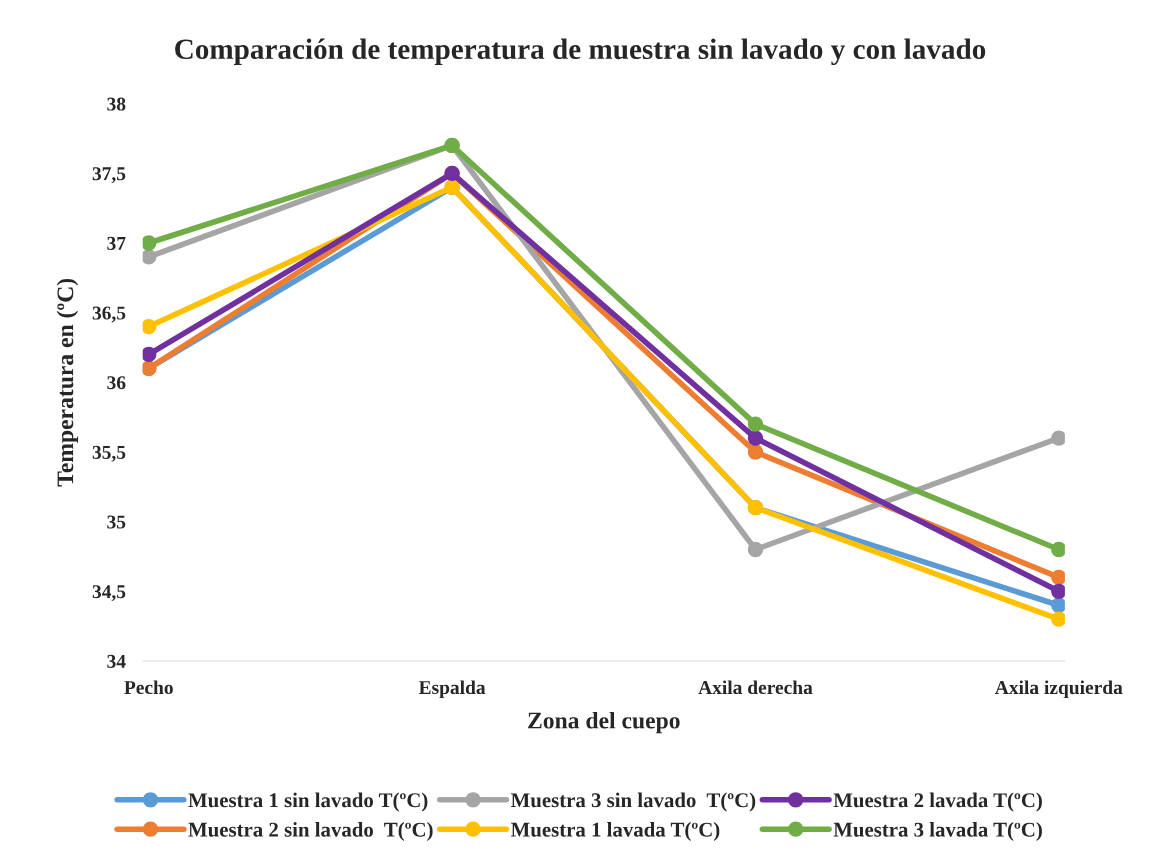  Describe the element at coordinates (615, 831) in the screenshot. I see `legend-label: Muestra 1 lavada T(ºC)` at that location.